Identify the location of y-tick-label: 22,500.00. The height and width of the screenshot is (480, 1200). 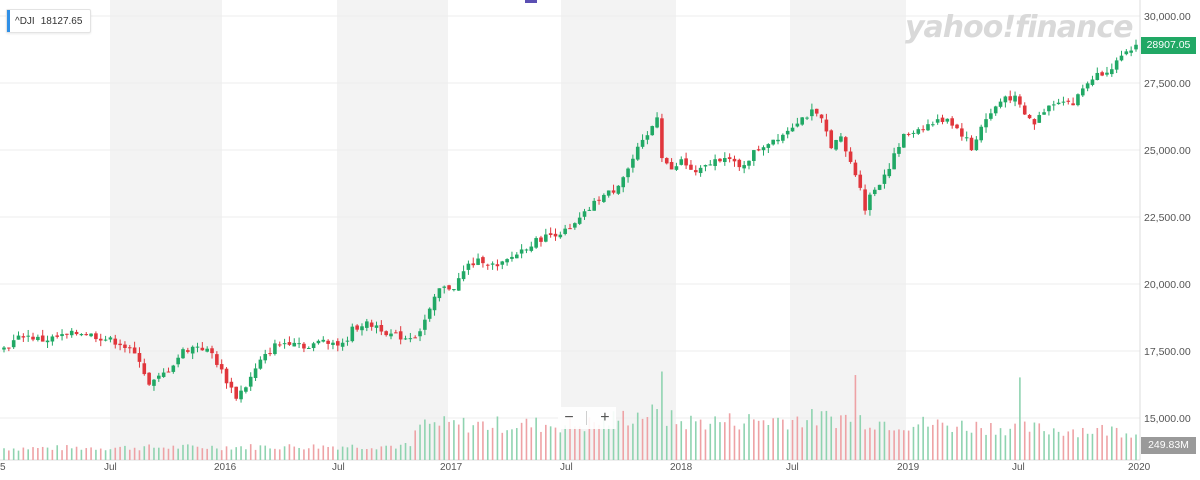
(1167, 218).